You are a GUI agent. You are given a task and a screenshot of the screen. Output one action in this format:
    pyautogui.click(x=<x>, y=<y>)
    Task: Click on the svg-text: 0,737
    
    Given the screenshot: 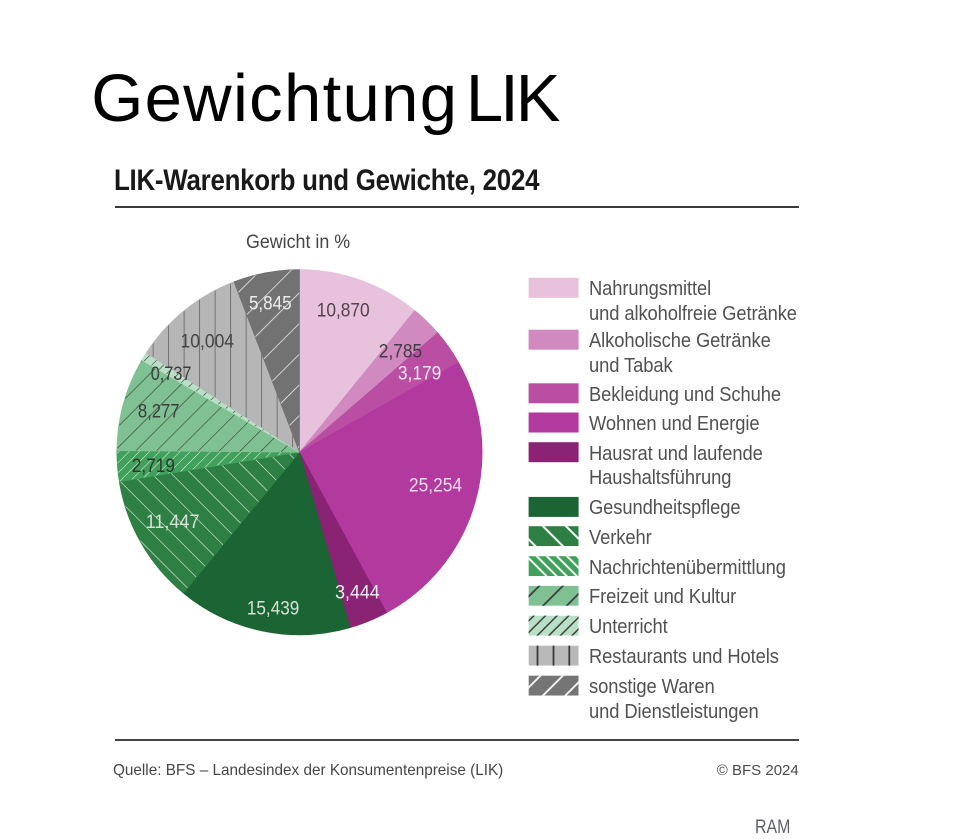 What is the action you would take?
    pyautogui.click(x=171, y=374)
    